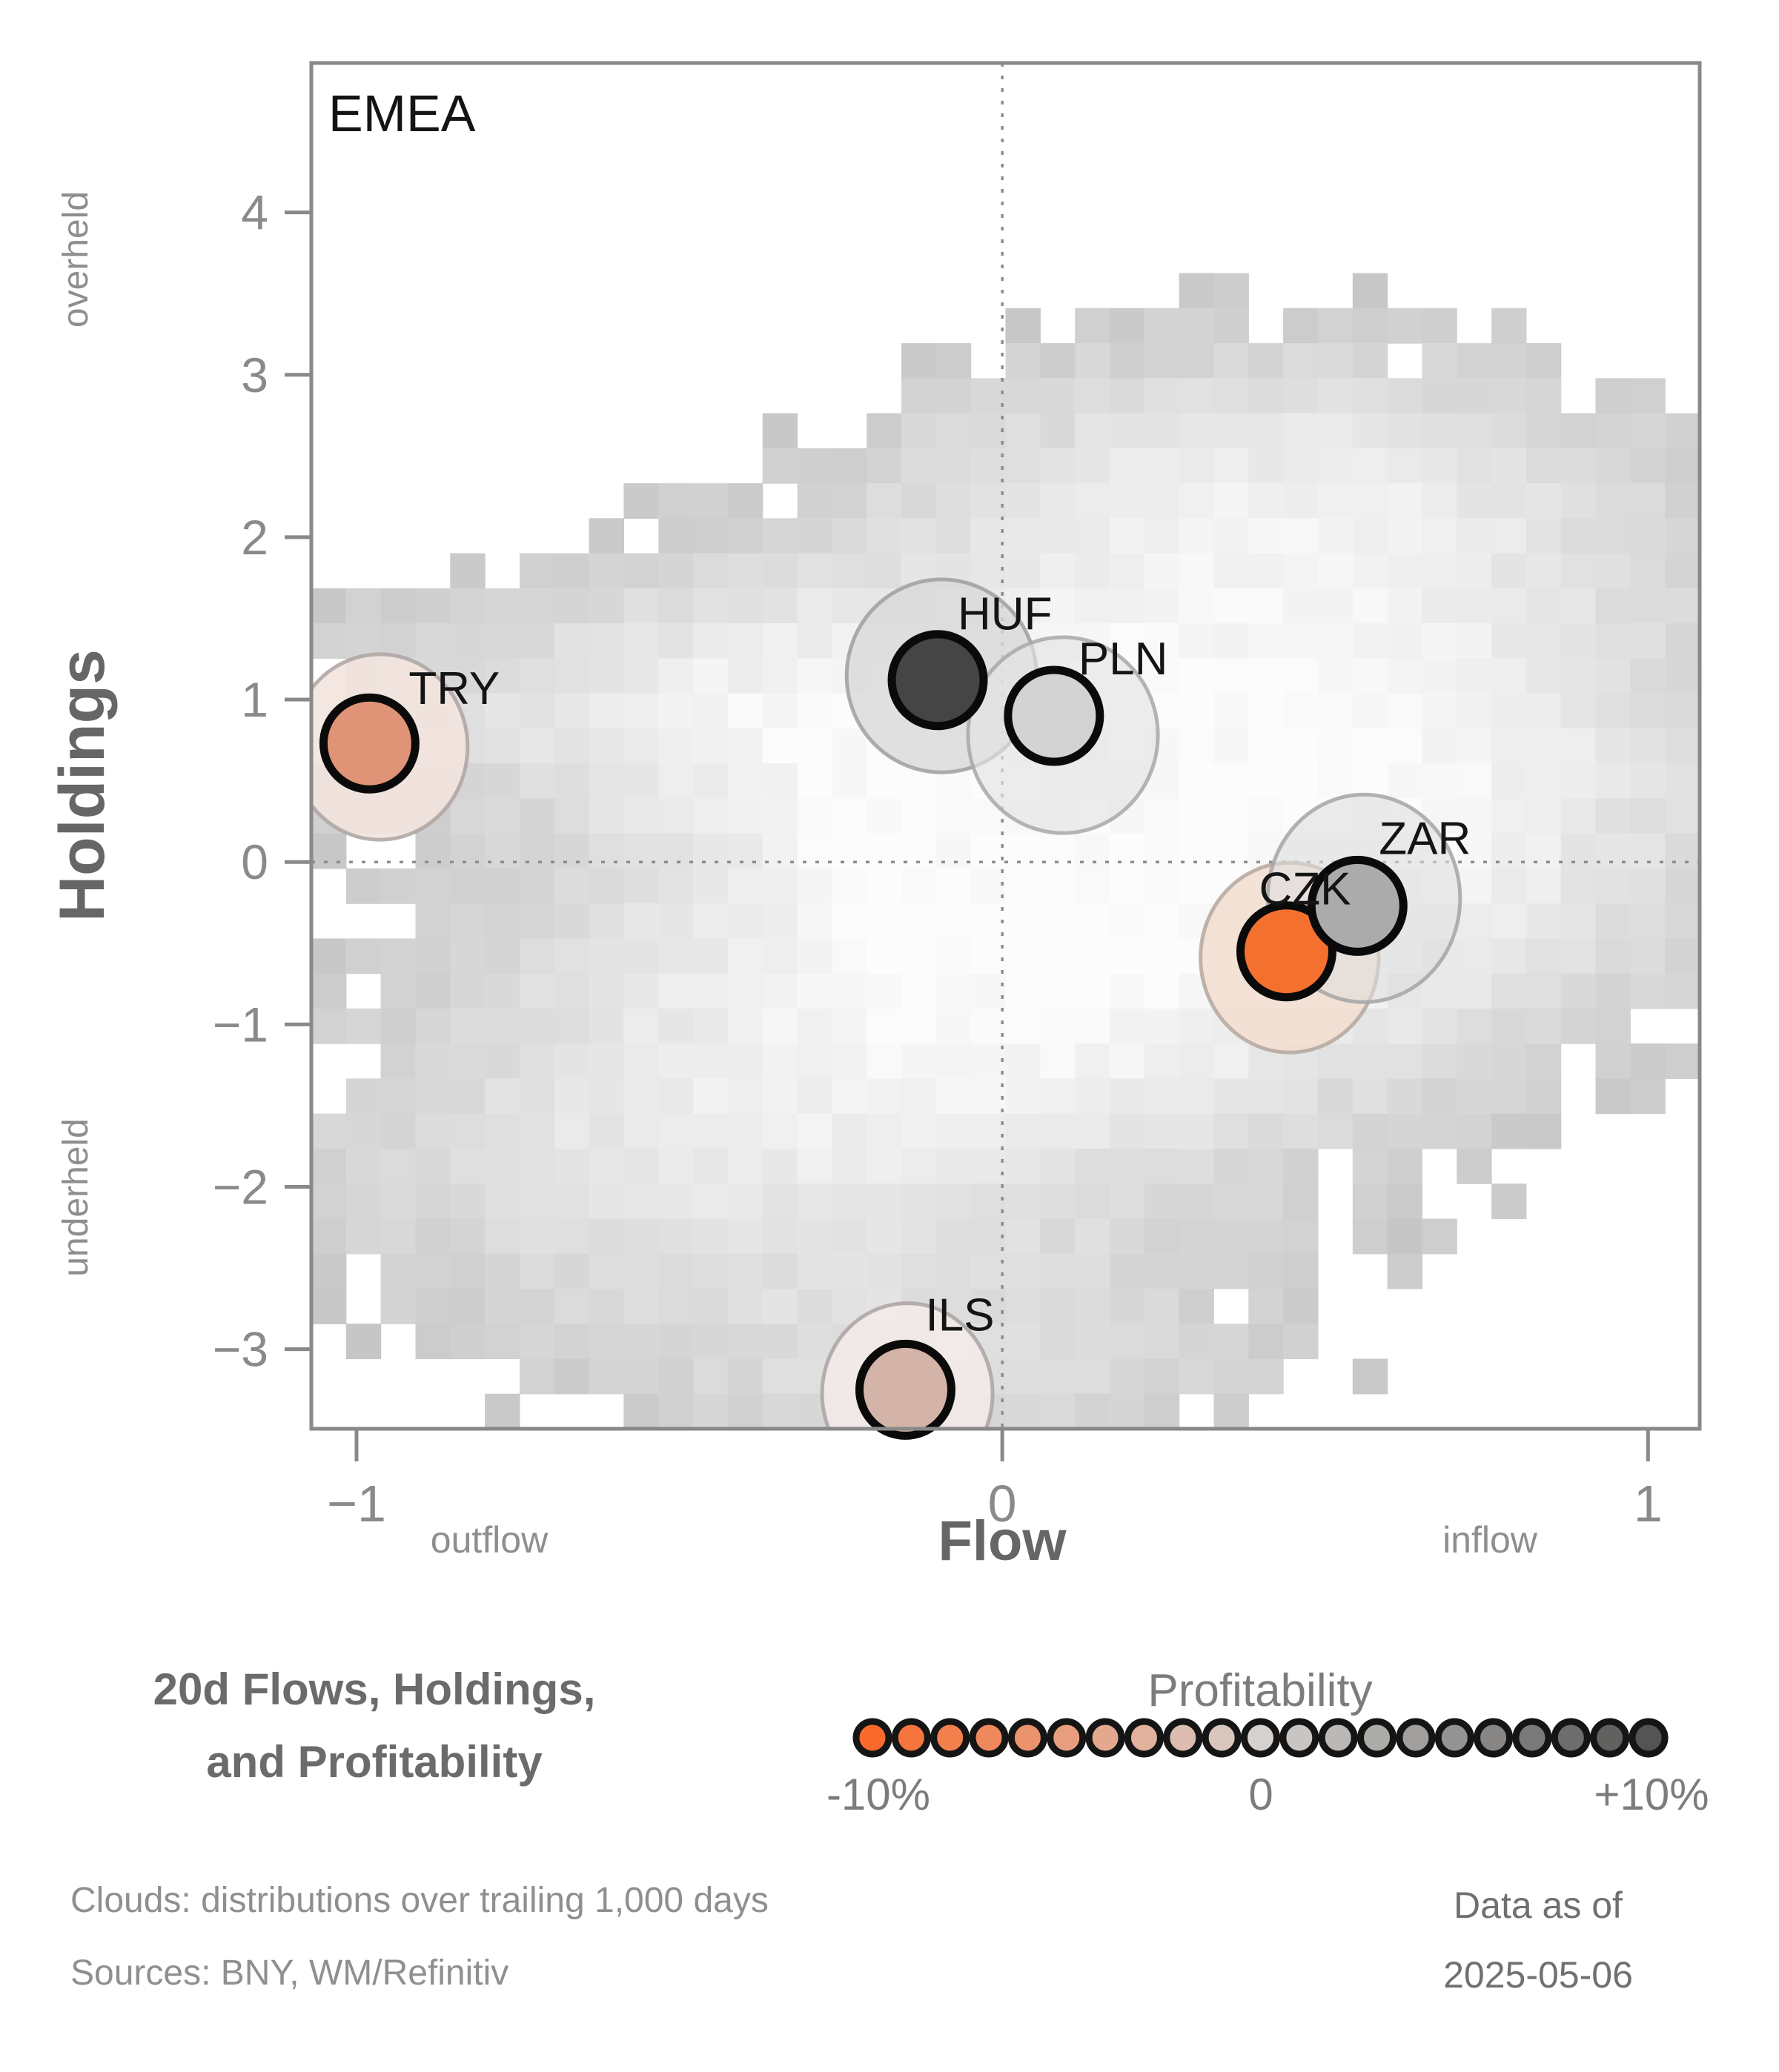 This screenshot has height=2072, width=1779. What do you see at coordinates (402, 113) in the screenshot?
I see `region-label: EMEA` at bounding box center [402, 113].